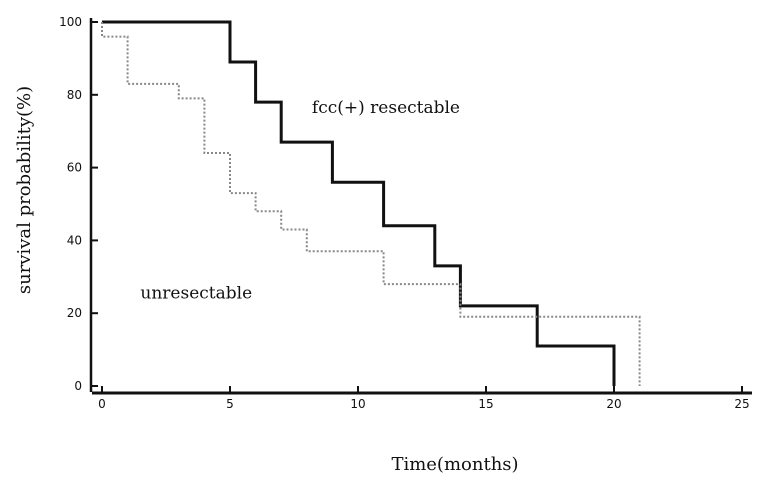  I want to click on x-tick-label: 5, so click(230, 404).